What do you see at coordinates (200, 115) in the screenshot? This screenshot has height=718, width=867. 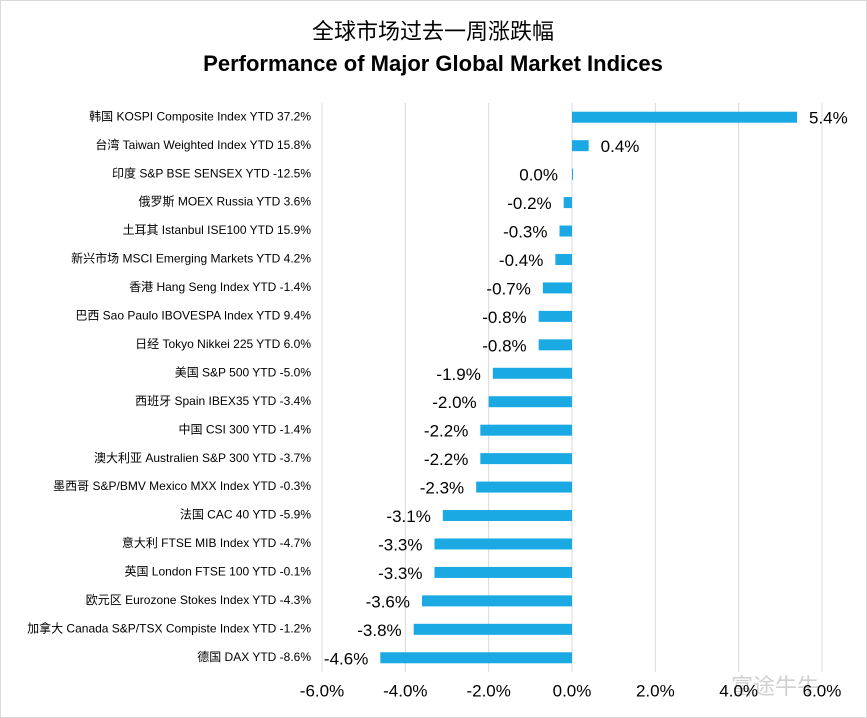 I see `y-tick-label: 韩国 KOSPI Composite Index YTD 37.2%` at bounding box center [200, 115].